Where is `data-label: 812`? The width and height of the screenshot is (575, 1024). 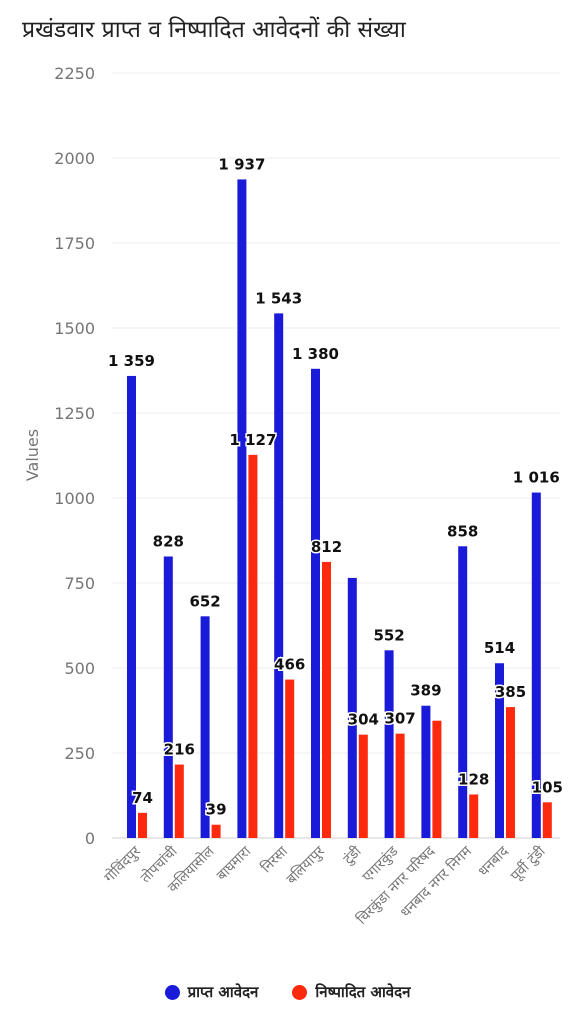 data-label: 812 is located at coordinates (326, 547).